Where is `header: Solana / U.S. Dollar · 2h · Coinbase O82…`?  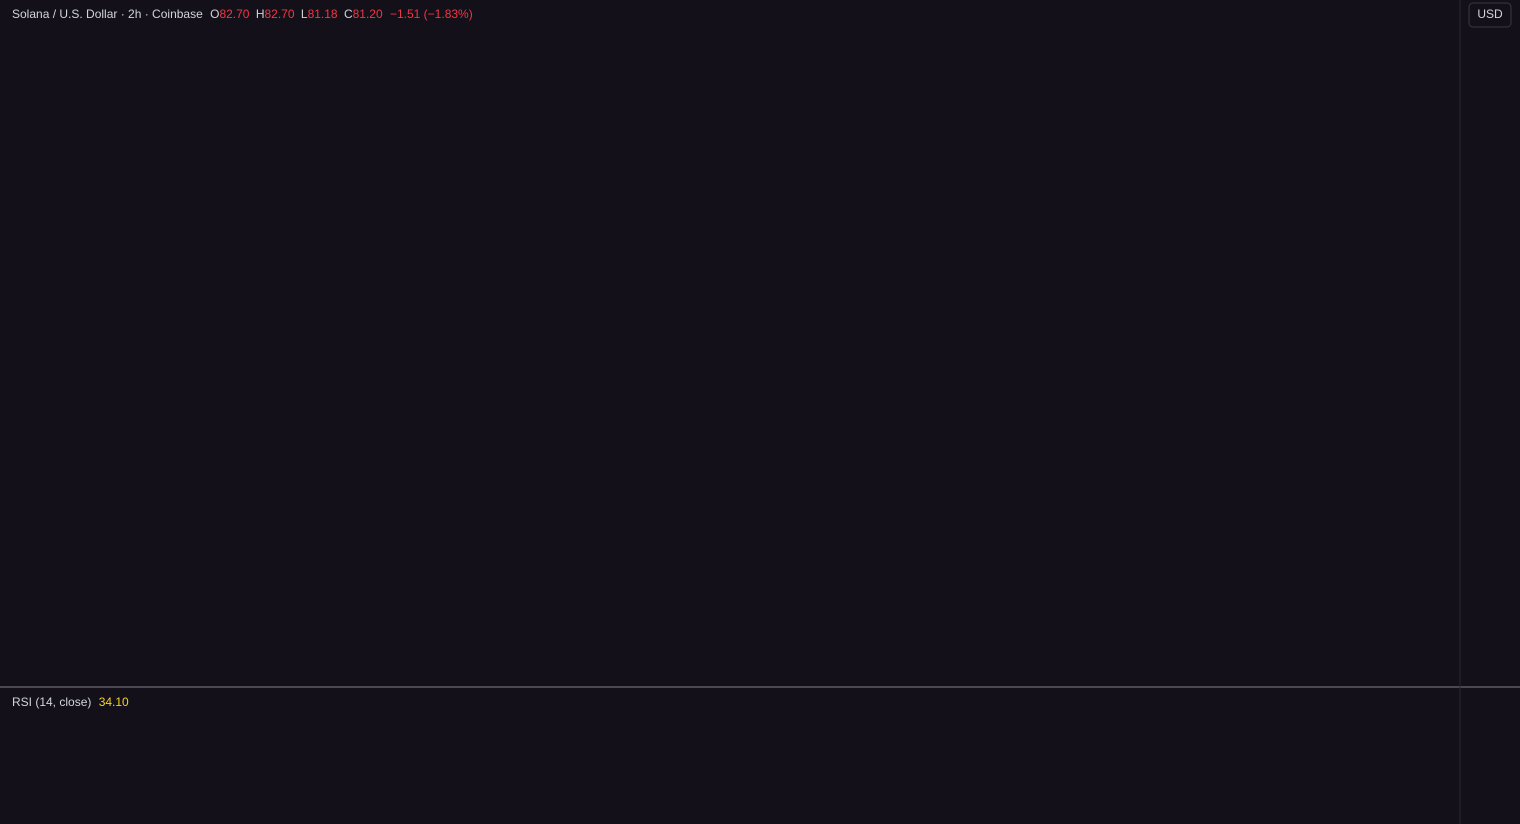
header: Solana / U.S. Dollar · 2h · Coinbase O82… is located at coordinates (242, 14).